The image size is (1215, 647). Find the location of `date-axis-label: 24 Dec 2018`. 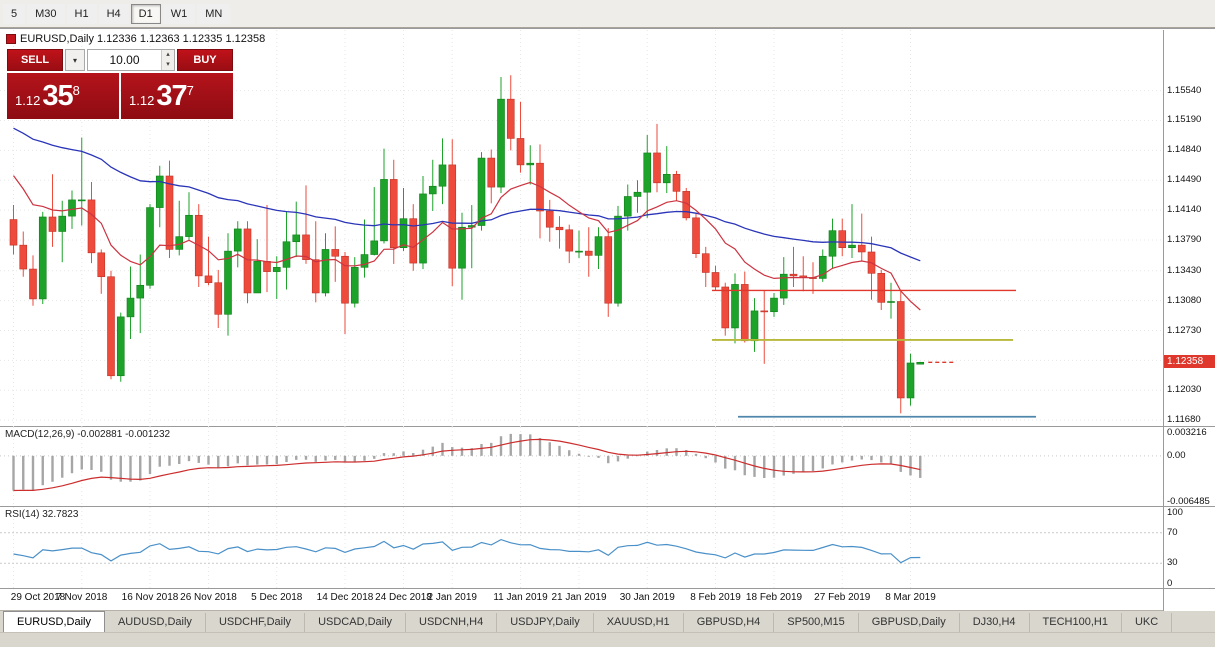

date-axis-label: 24 Dec 2018 is located at coordinates (403, 597).